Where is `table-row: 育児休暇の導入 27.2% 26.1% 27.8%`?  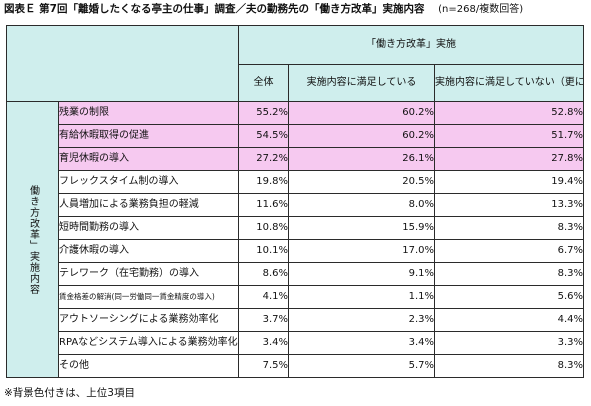
table-row: 育児休暇の導入 27.2% 26.1% 27.8% is located at coordinates (296, 159).